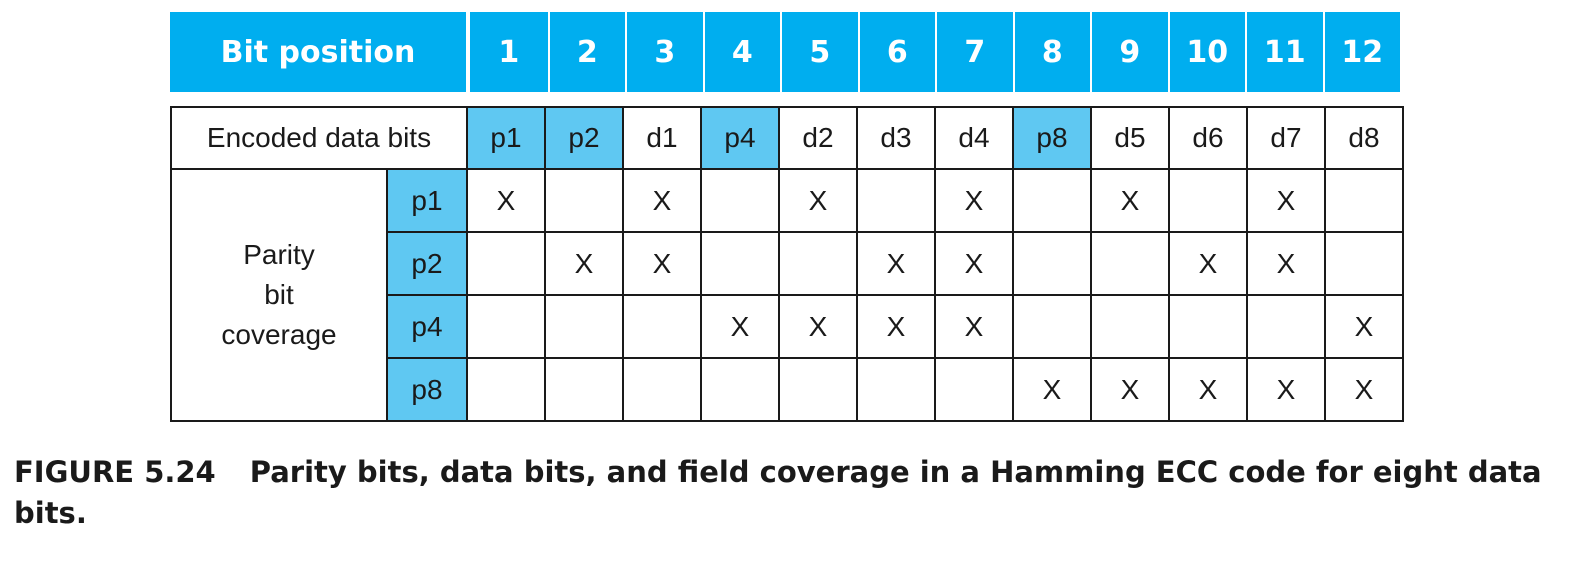 The height and width of the screenshot is (561, 1593). What do you see at coordinates (896, 138) in the screenshot?
I see `encoded-bit-6: d3` at bounding box center [896, 138].